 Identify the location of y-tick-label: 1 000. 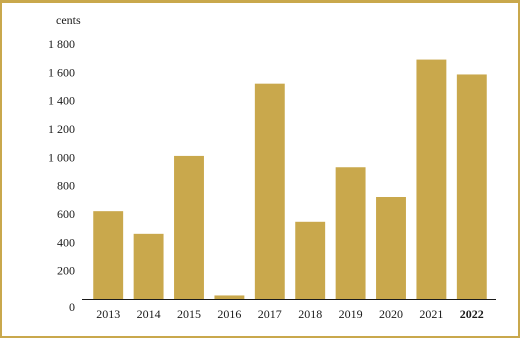
(61, 157).